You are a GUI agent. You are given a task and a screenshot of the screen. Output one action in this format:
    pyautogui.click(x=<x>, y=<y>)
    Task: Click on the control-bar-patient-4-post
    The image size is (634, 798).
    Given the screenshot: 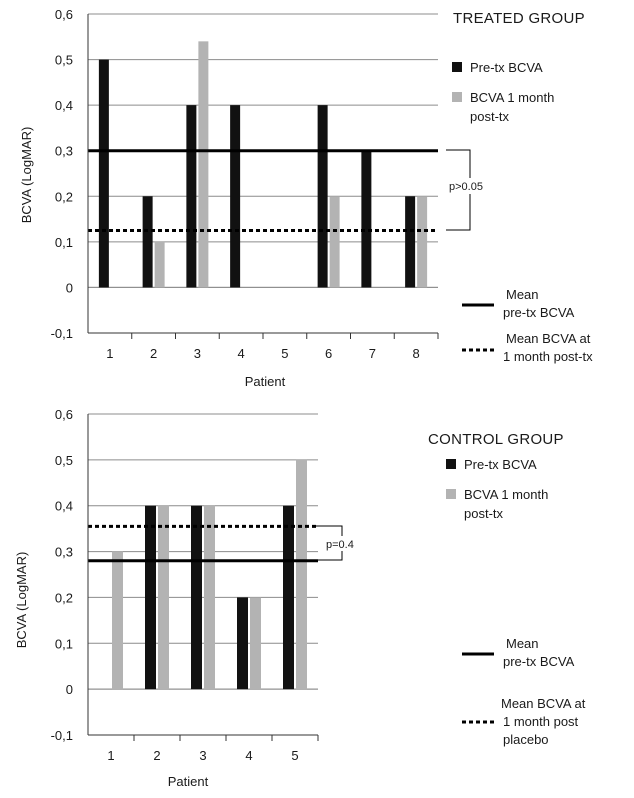 What is the action you would take?
    pyautogui.click(x=255, y=643)
    